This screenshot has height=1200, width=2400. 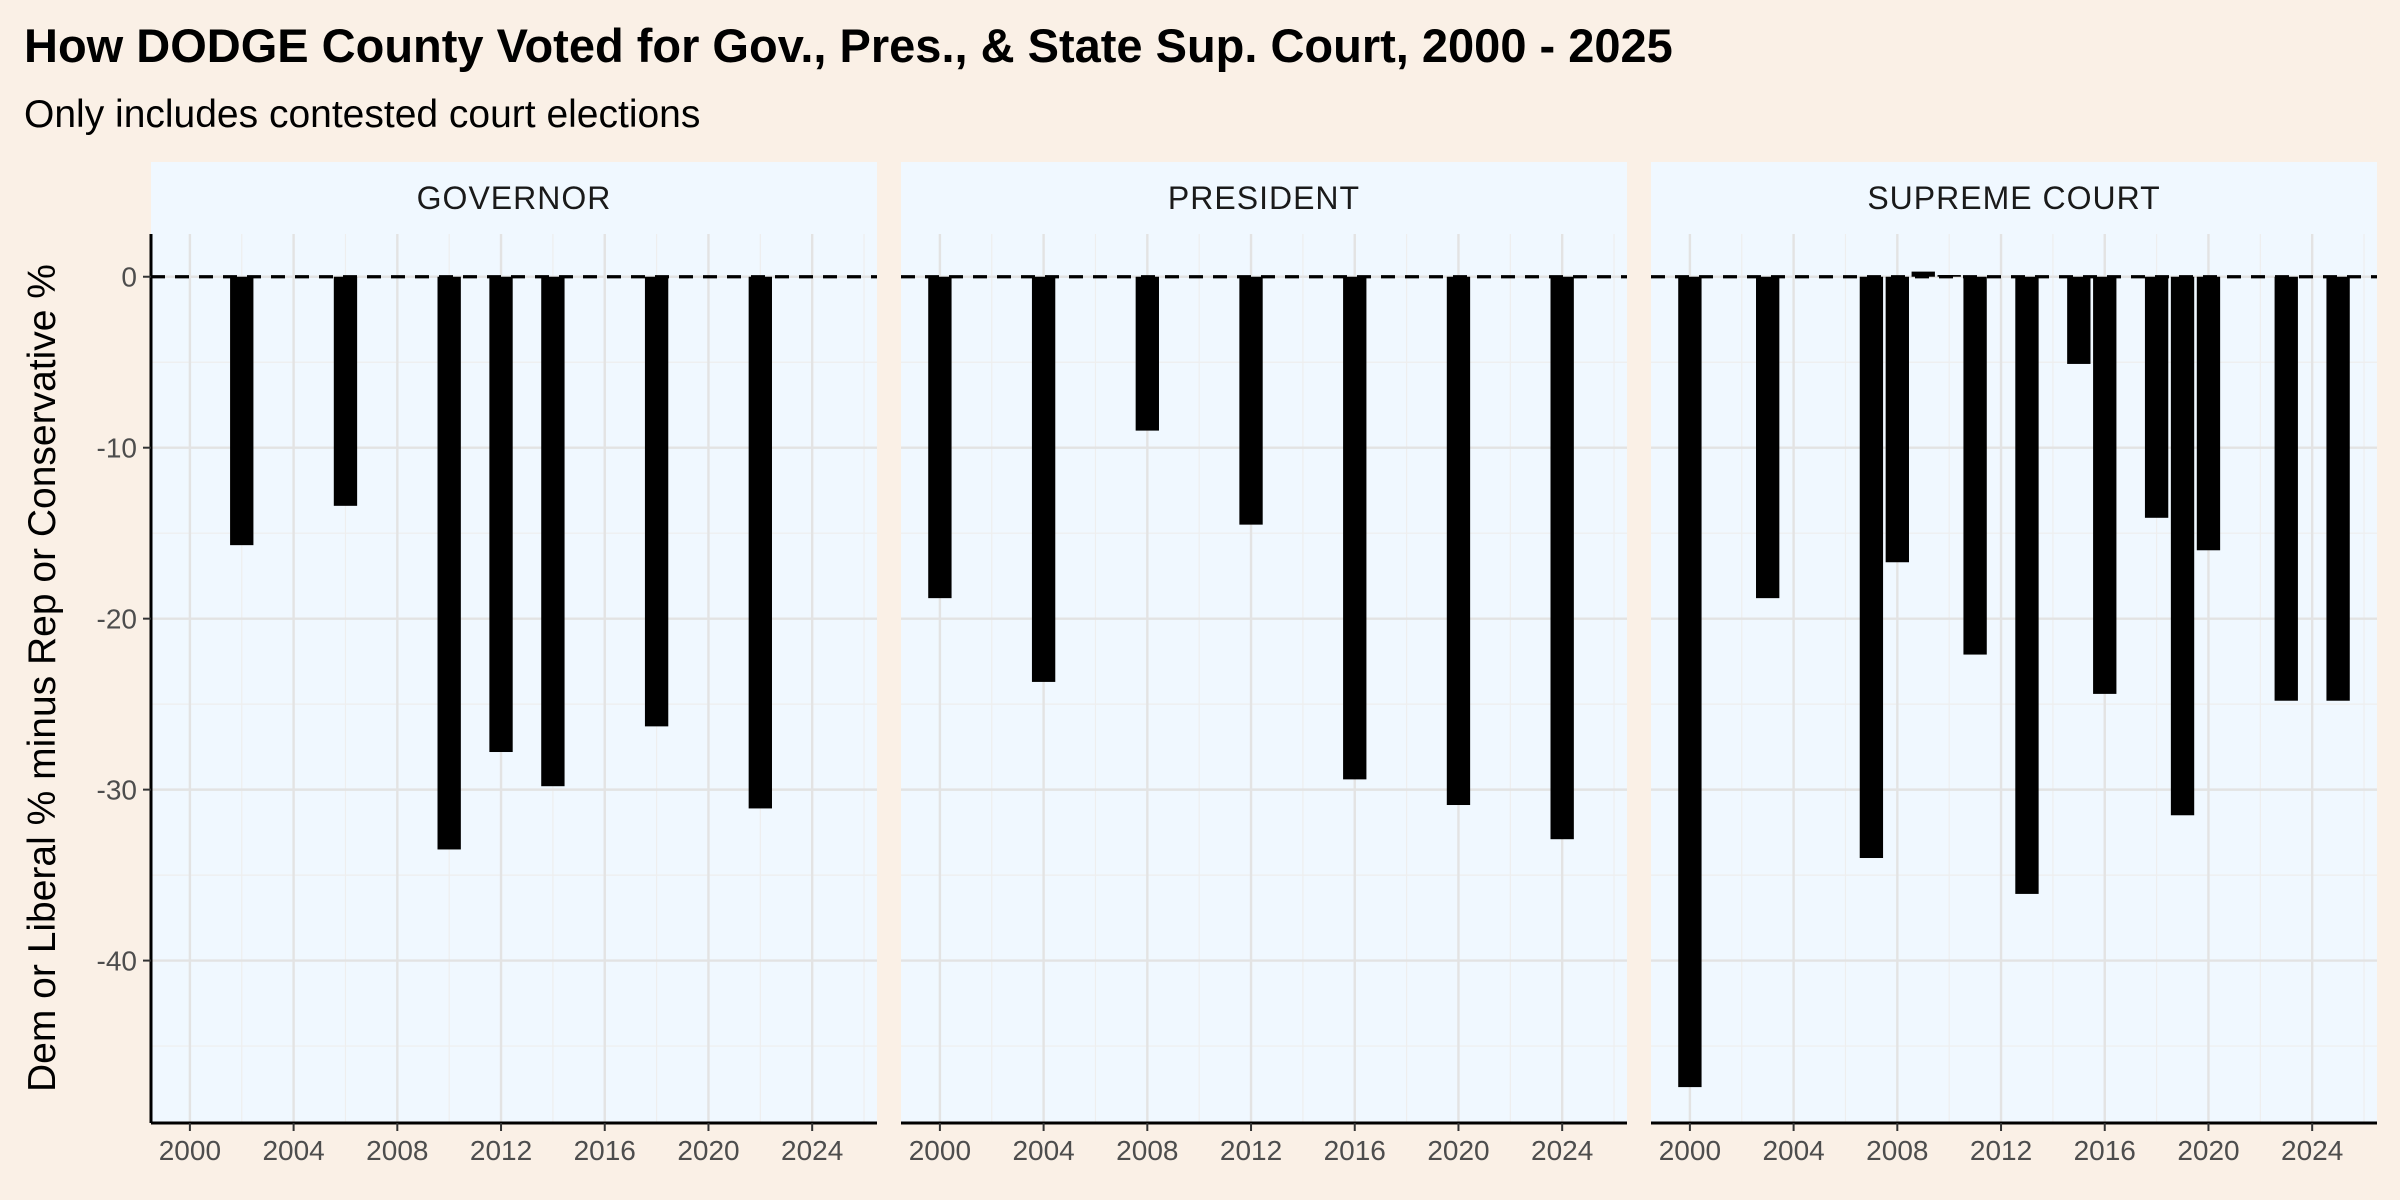 What do you see at coordinates (117, 448) in the screenshot?
I see `y-tick-label: -10` at bounding box center [117, 448].